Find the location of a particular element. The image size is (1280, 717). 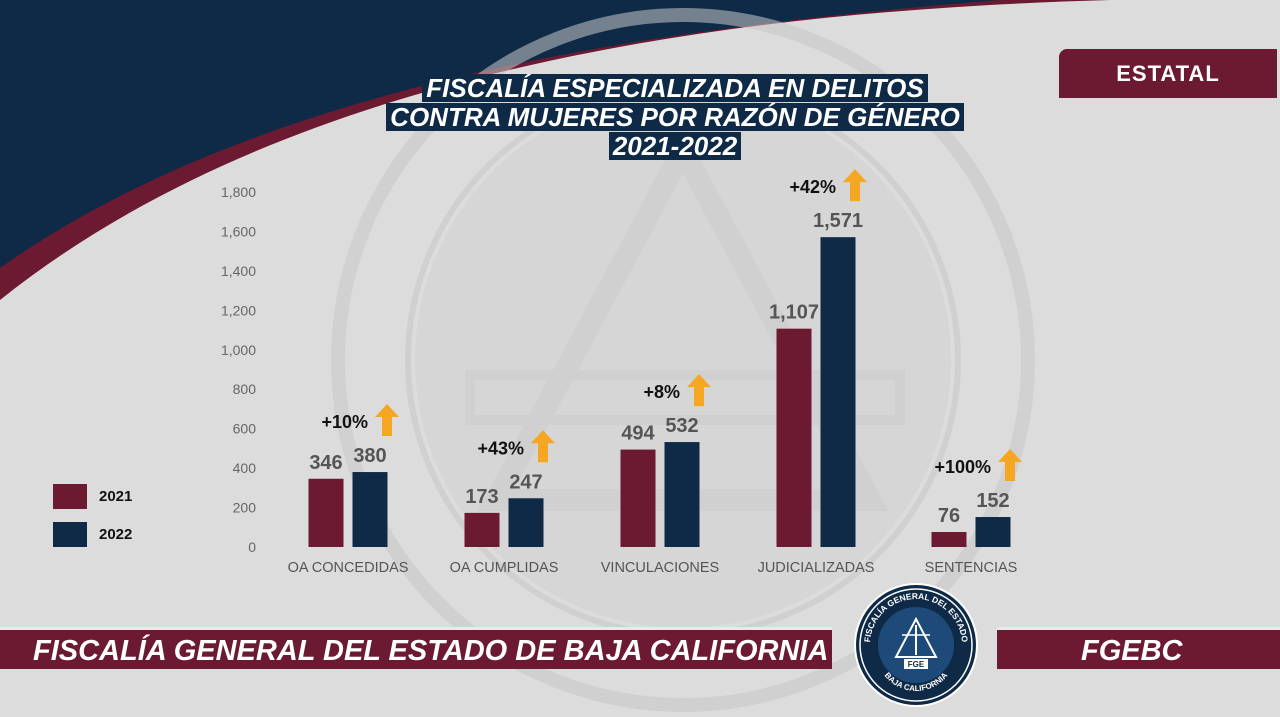

percent-change-label: +100% is located at coordinates (962, 467).